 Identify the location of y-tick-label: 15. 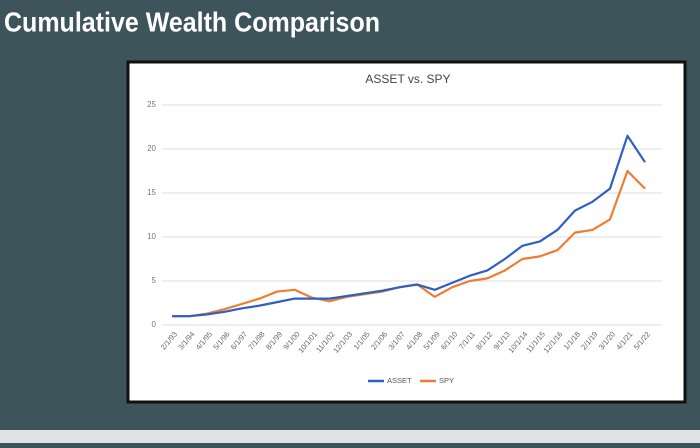
(151, 192).